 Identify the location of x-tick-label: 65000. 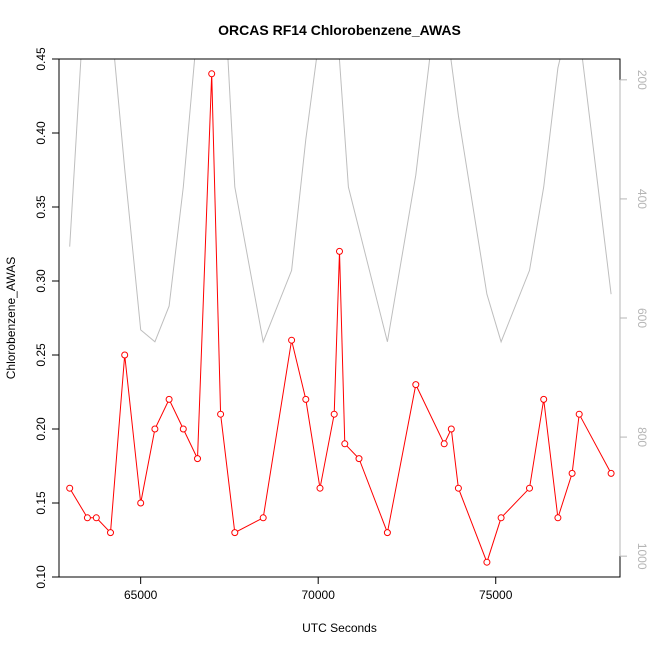
(141, 595).